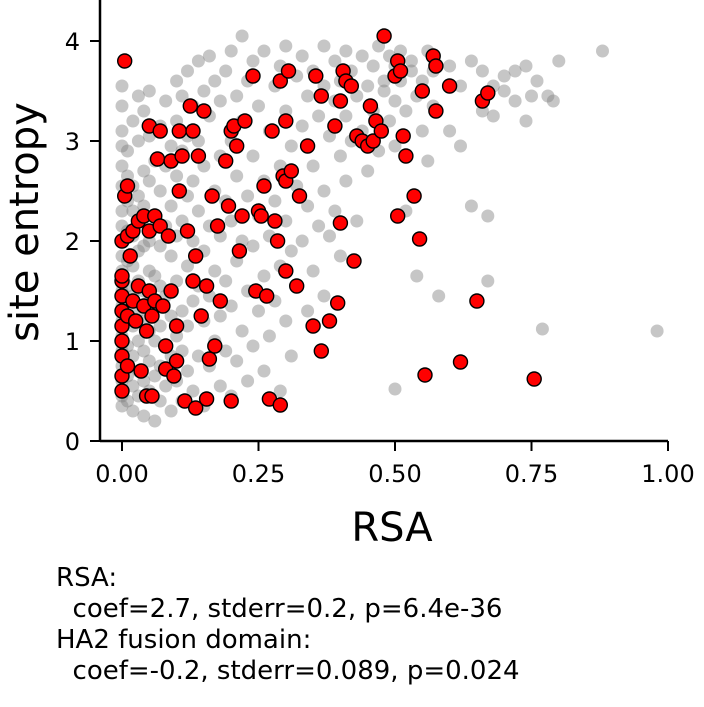 The height and width of the screenshot is (707, 704). What do you see at coordinates (258, 474) in the screenshot?
I see `x-tick-label: 0.25` at bounding box center [258, 474].